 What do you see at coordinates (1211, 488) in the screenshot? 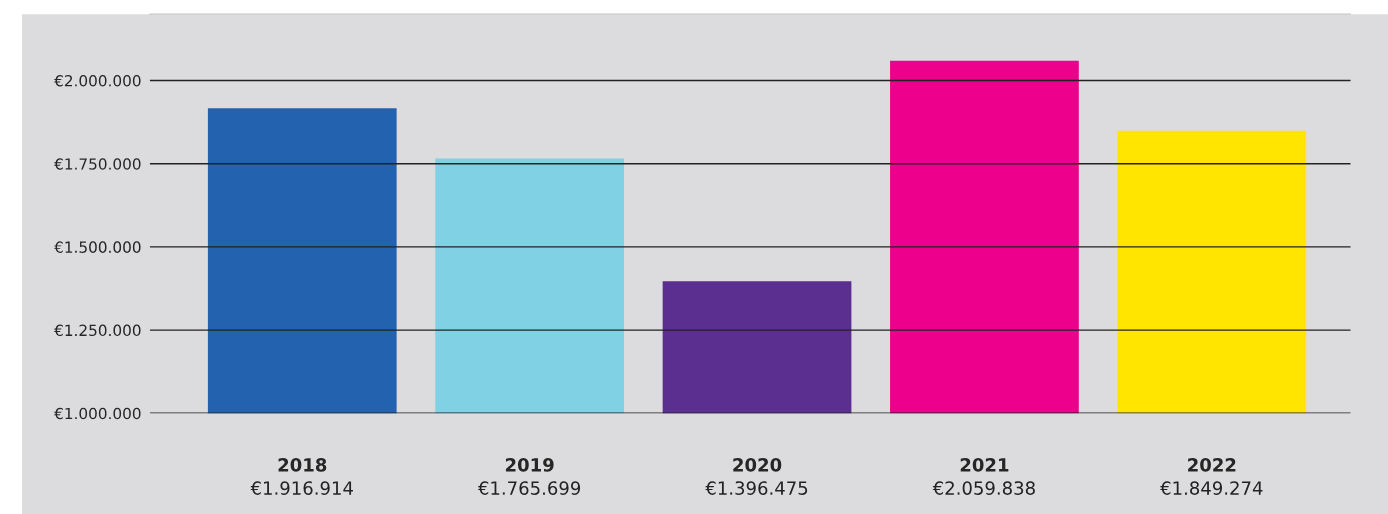
I see `data-label: €1.849.274` at bounding box center [1211, 488].